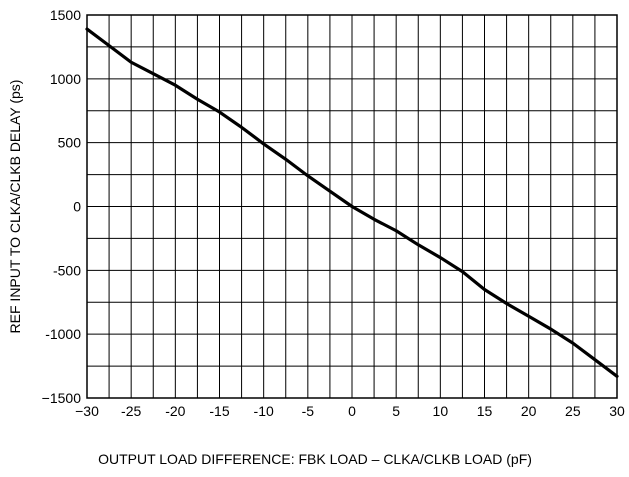 This screenshot has height=477, width=629. I want to click on y-tick-label: -500, so click(67, 270).